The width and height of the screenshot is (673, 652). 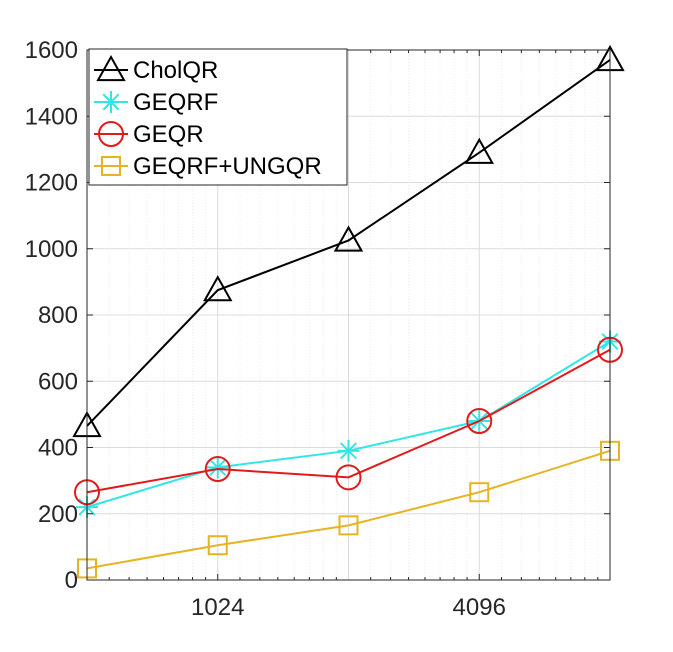 I want to click on legend-entry: GEQRF, so click(x=156, y=102).